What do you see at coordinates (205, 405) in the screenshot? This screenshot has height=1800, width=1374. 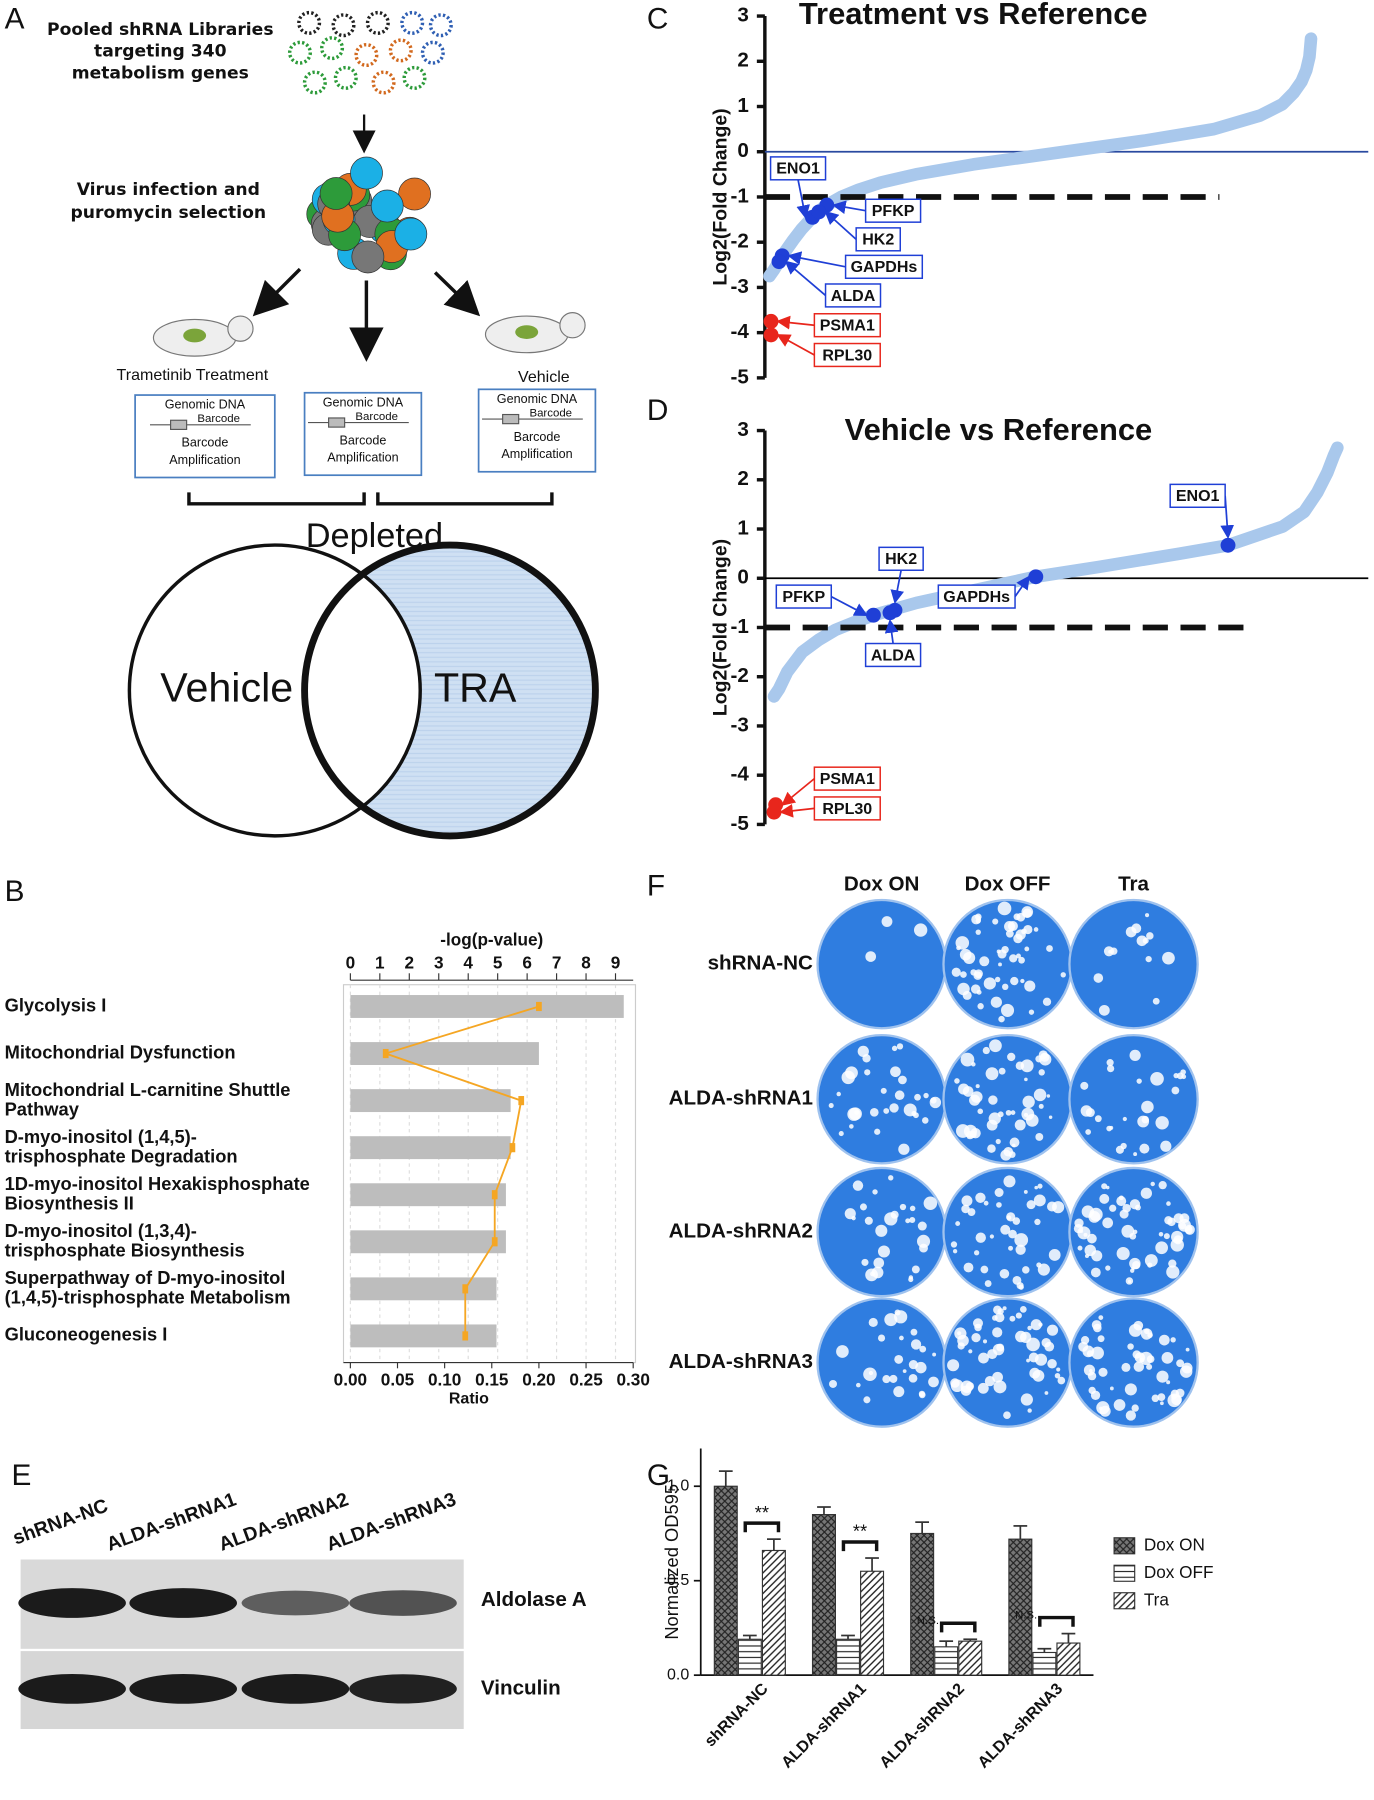 I see `box-title: Genomic DNA` at bounding box center [205, 405].